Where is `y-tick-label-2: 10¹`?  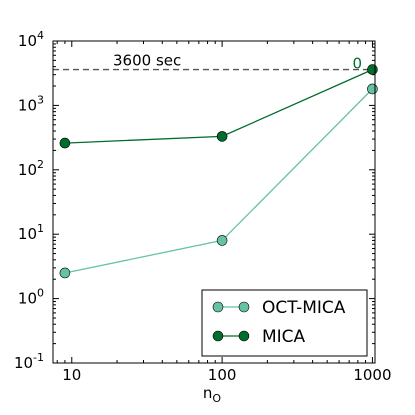
y-tick-label-2: 10¹ is located at coordinates (31, 232).